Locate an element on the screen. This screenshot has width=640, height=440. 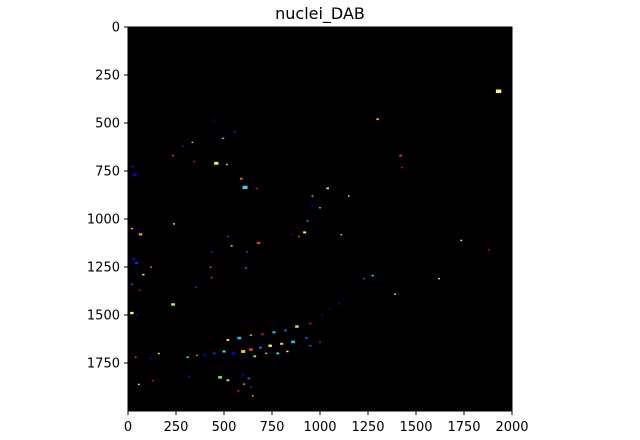
x-tick-label: 1500 is located at coordinates (415, 427).